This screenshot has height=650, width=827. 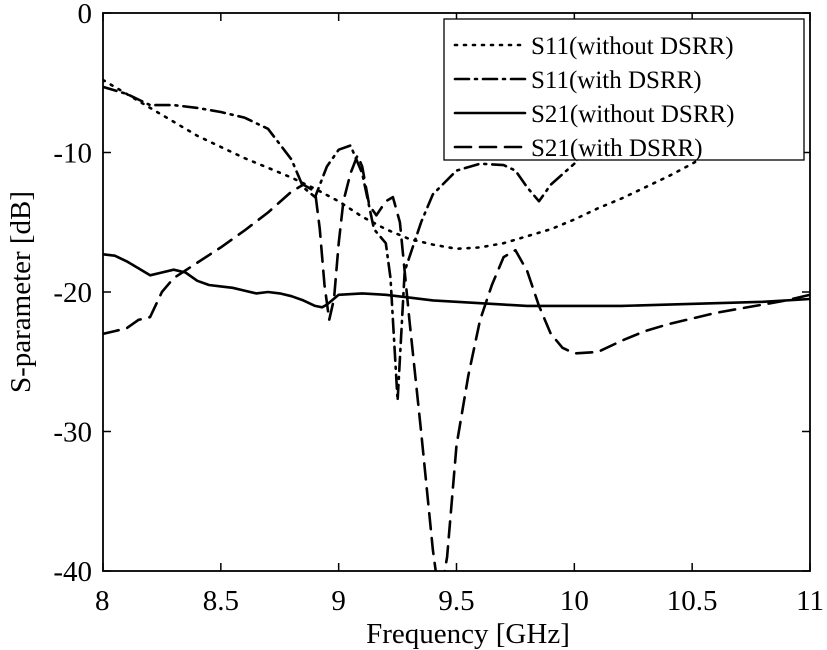 I want to click on y-axis-title: S-parameter [dB], so click(x=21, y=292).